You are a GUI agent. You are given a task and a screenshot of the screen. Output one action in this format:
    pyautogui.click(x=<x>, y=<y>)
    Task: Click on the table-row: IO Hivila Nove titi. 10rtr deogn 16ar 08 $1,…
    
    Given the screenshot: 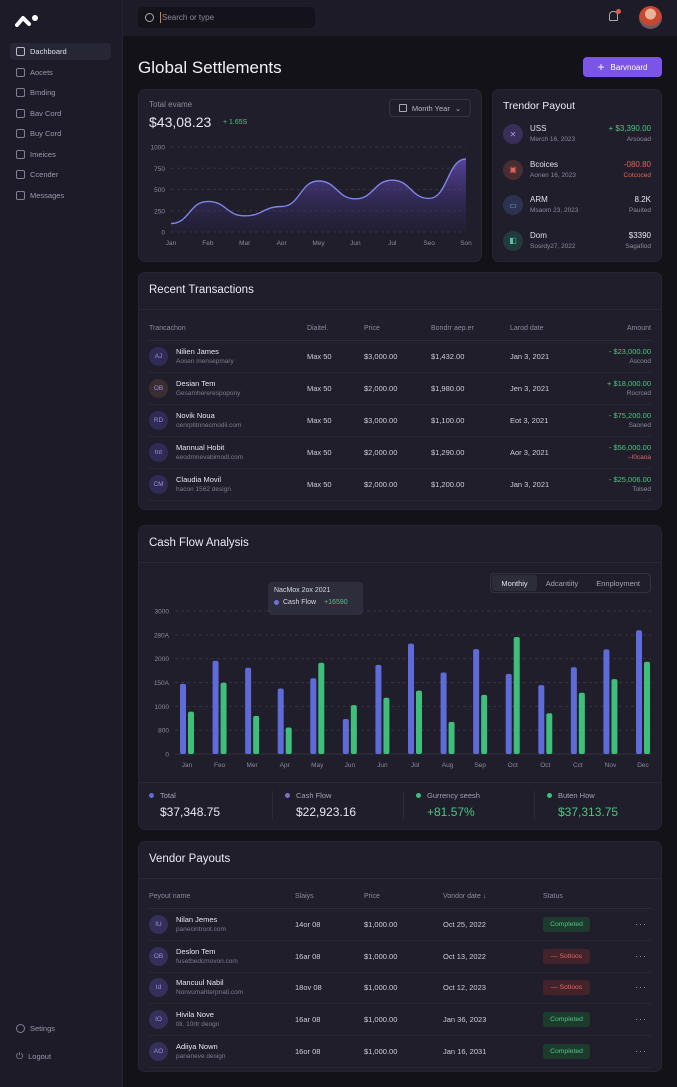 What is the action you would take?
    pyautogui.click(x=400, y=1020)
    